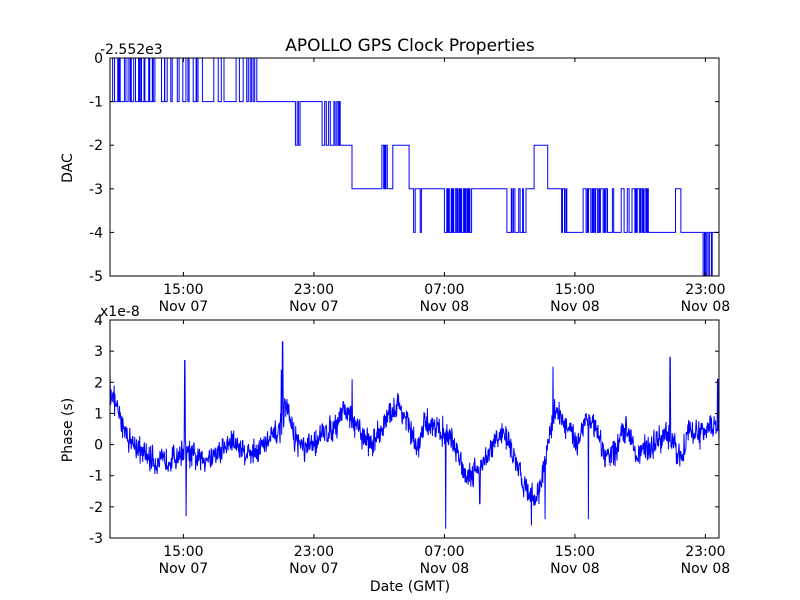 This screenshot has width=800, height=600. What do you see at coordinates (68, 430) in the screenshot?
I see `phase-y-axis-label: Phase (s)` at bounding box center [68, 430].